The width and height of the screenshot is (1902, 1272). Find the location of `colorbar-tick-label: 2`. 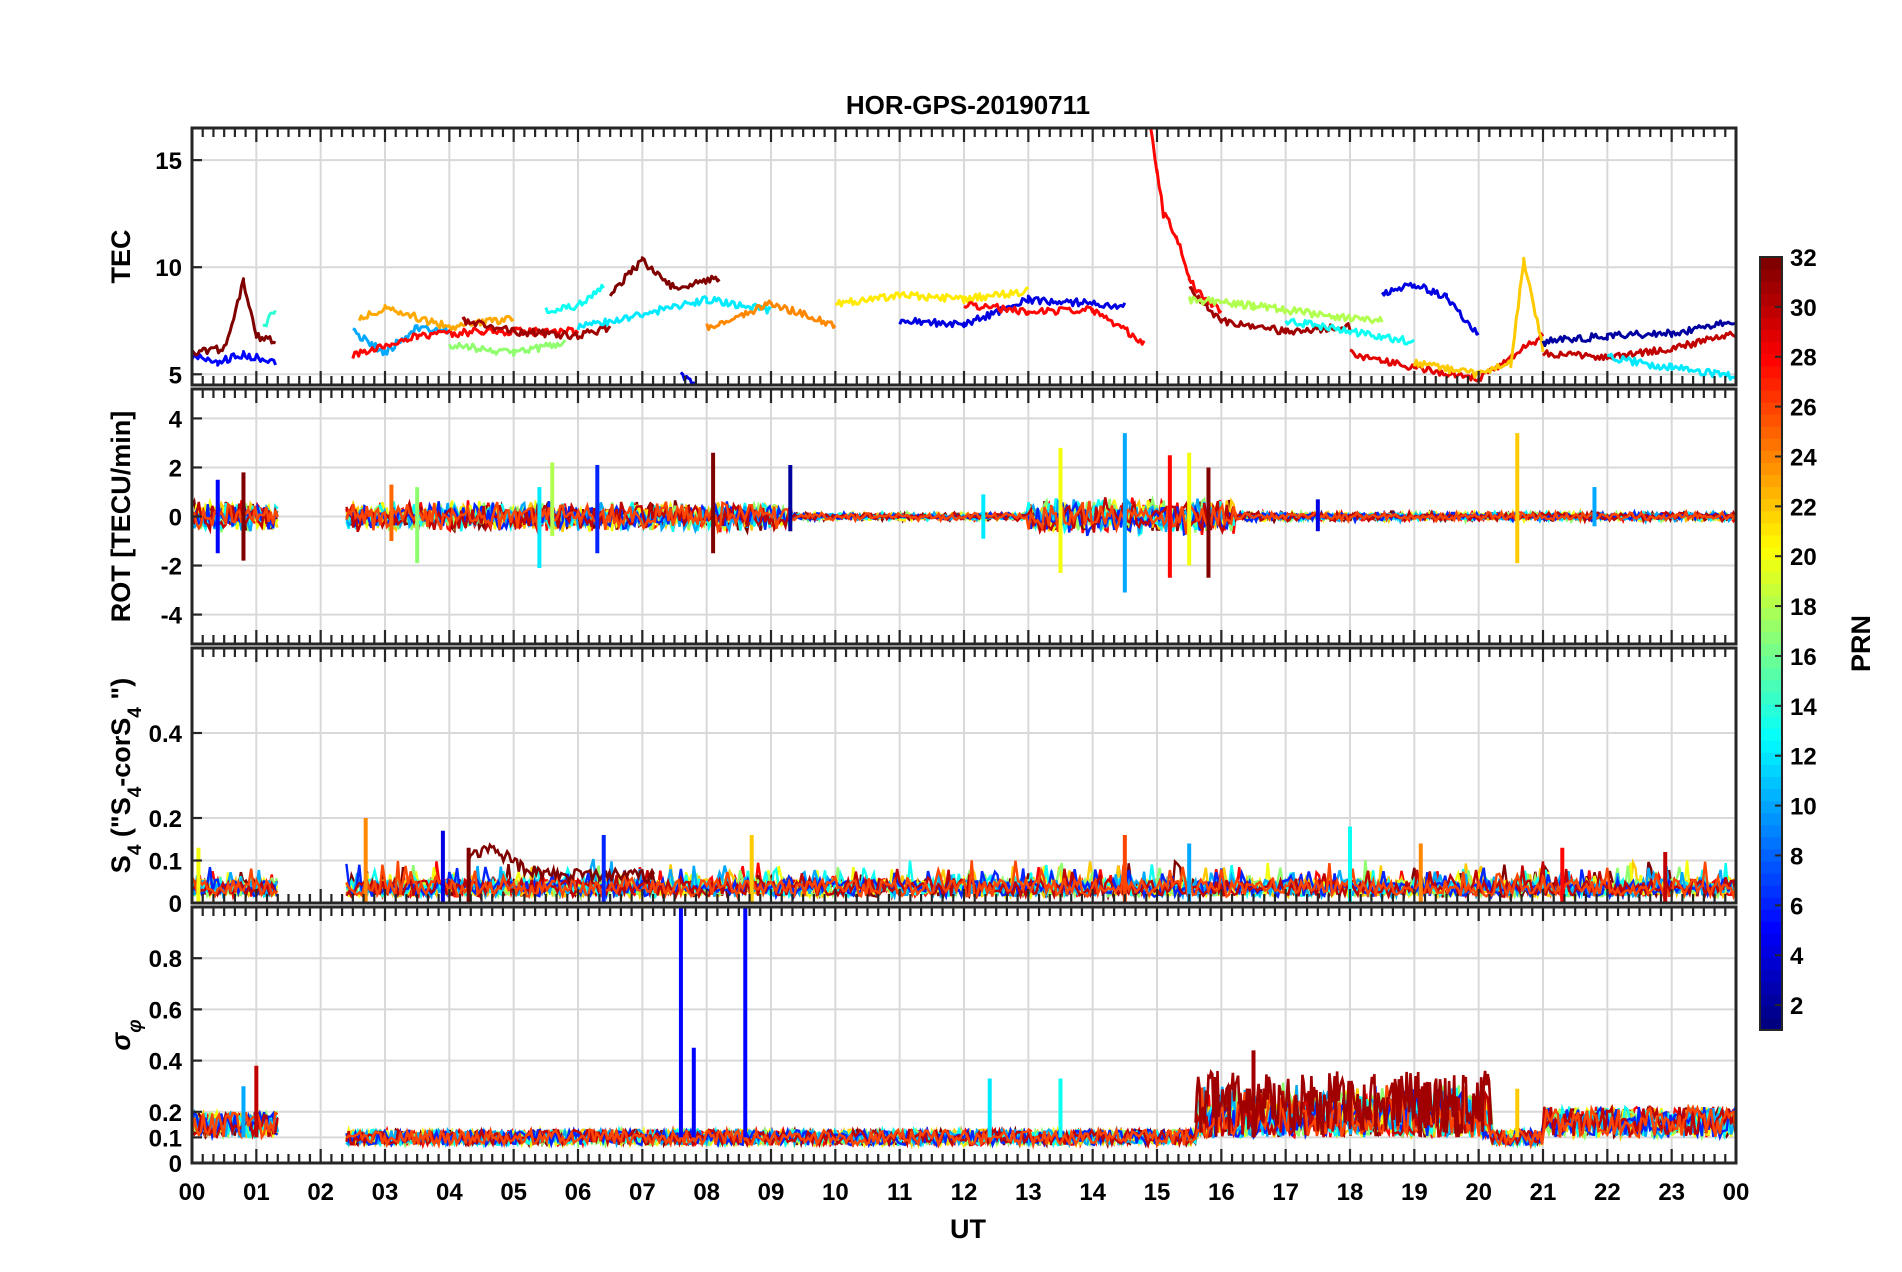

colorbar-tick-label: 2 is located at coordinates (1796, 1006).